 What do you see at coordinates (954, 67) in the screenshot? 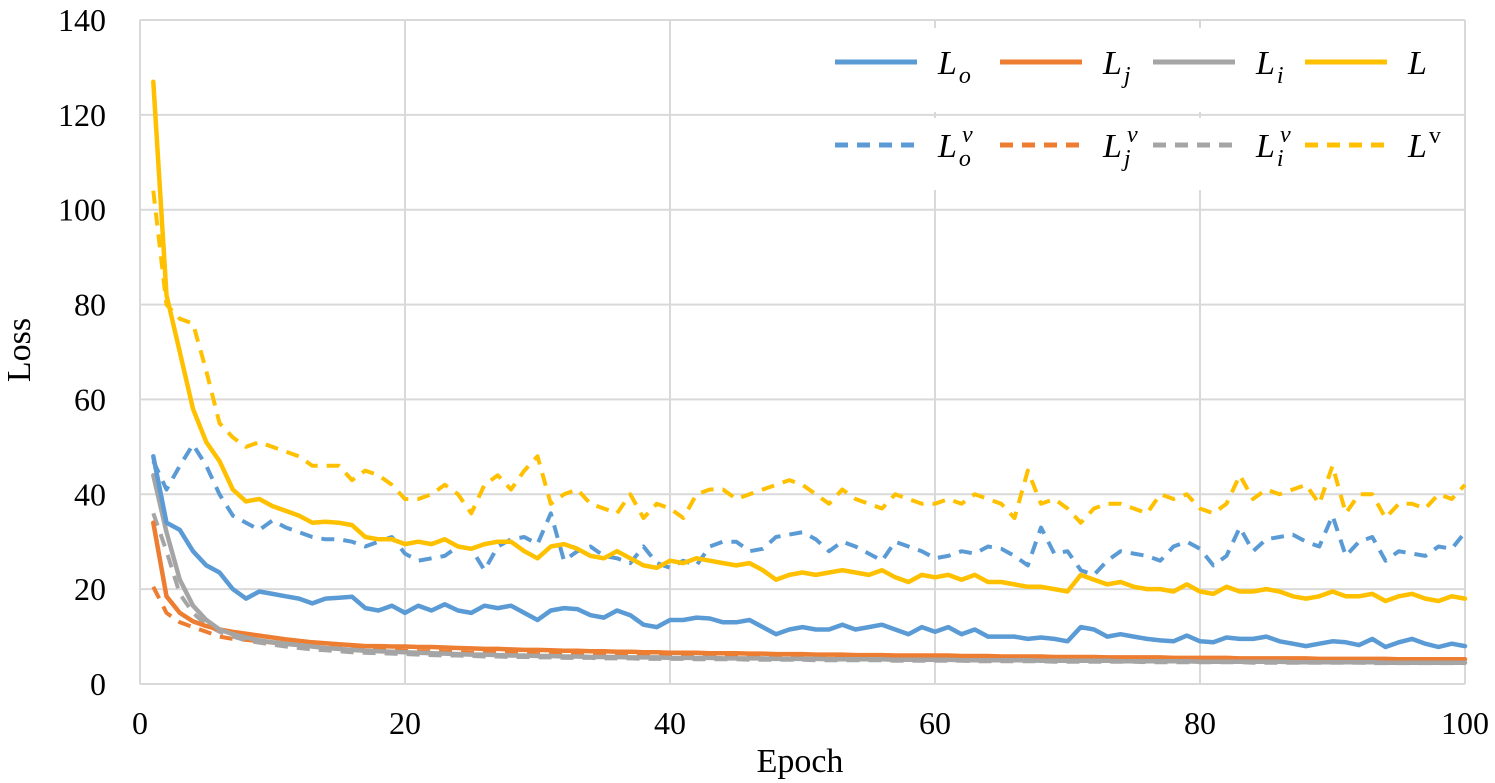
I see `legend-label: Lo` at bounding box center [954, 67].